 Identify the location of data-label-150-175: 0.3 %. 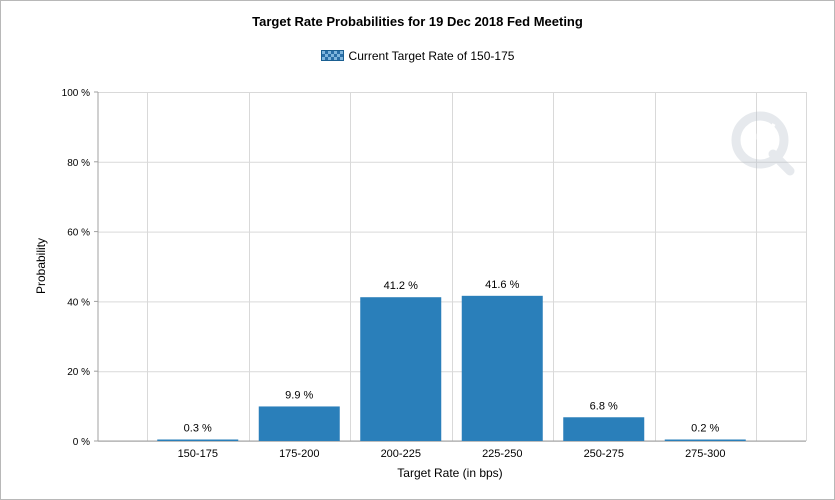
(198, 429).